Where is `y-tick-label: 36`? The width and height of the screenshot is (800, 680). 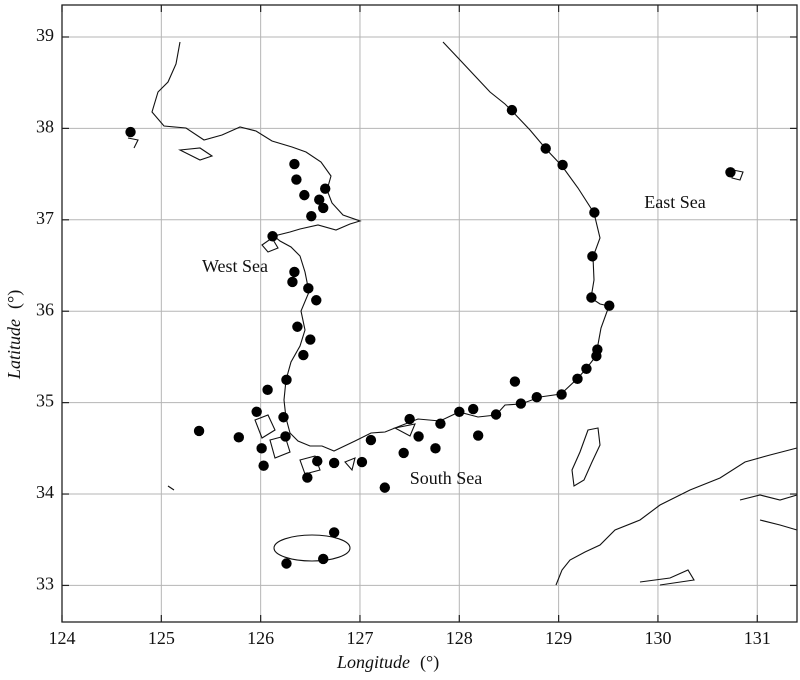 y-tick-label: 36 is located at coordinates (45, 309).